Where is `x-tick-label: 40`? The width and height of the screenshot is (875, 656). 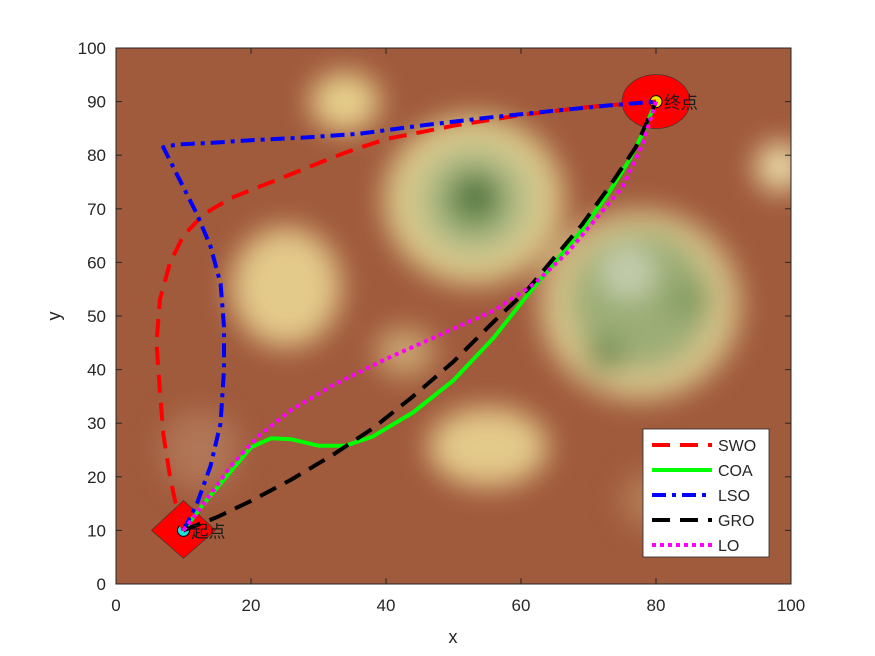 x-tick-label: 40 is located at coordinates (386, 605).